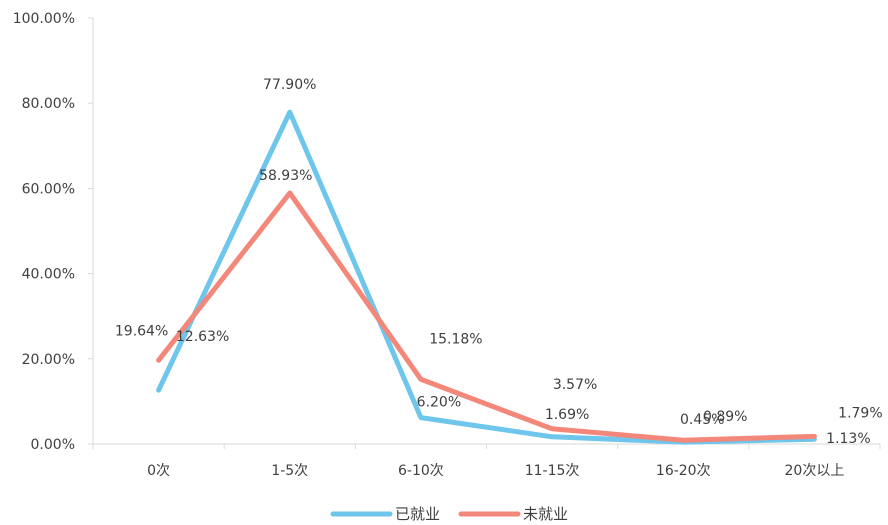  What do you see at coordinates (545, 514) in the screenshot?
I see `legend-label-1: 未就业` at bounding box center [545, 514].